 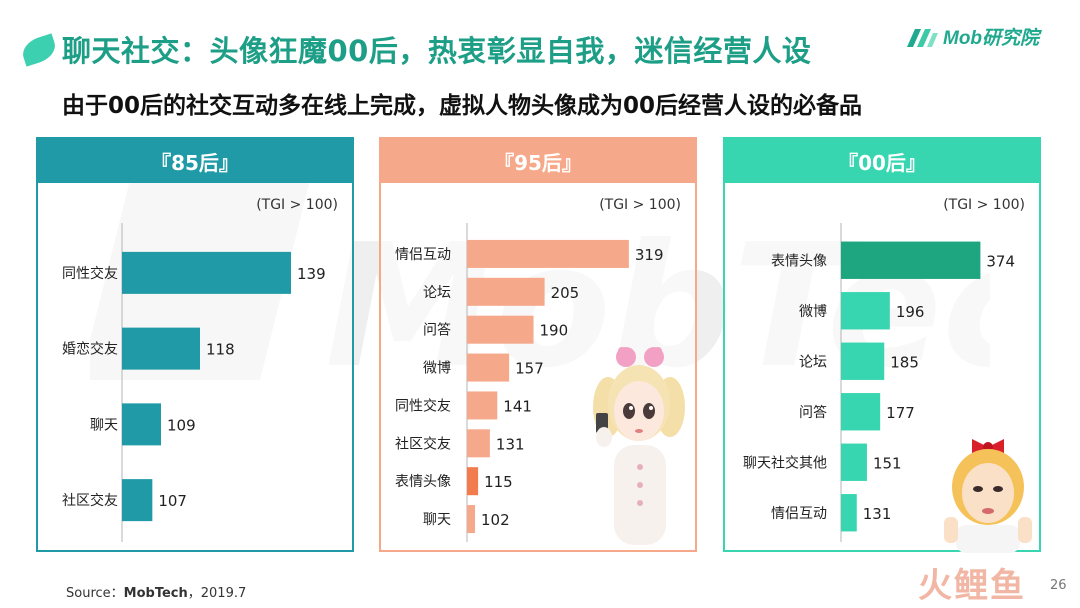 What do you see at coordinates (900, 413) in the screenshot?
I see `value-label: 177` at bounding box center [900, 413].